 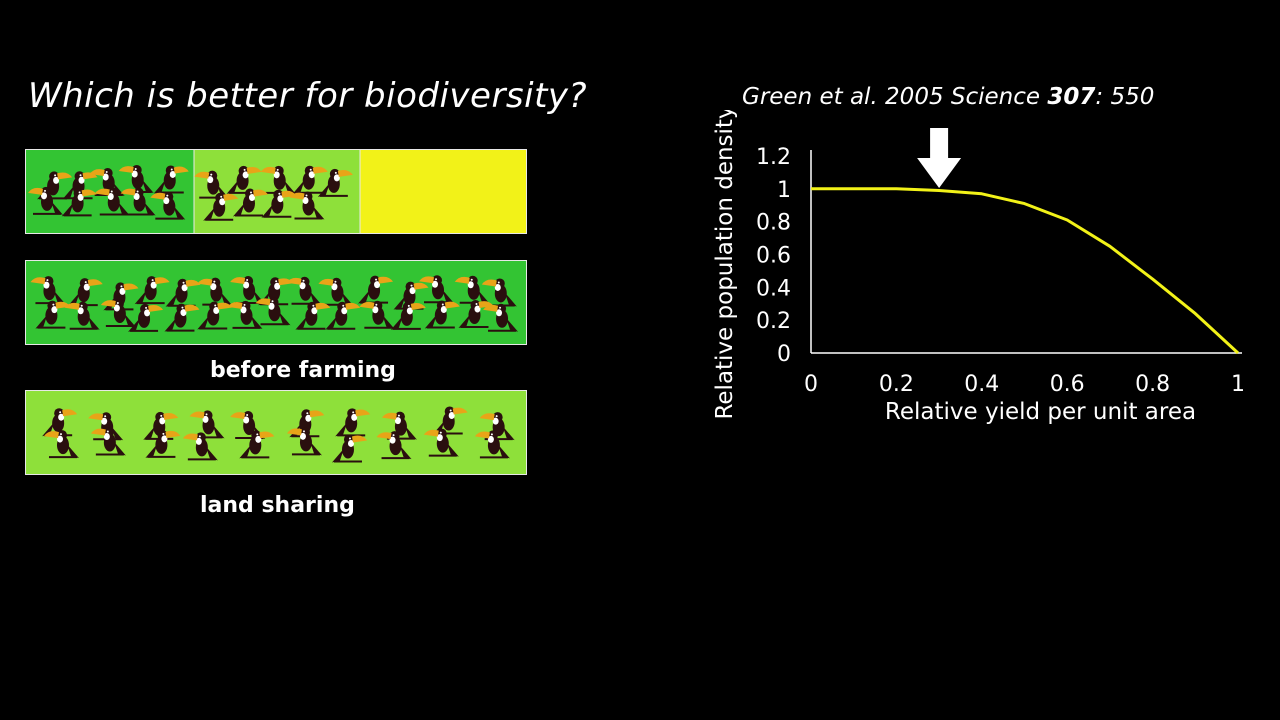 I want to click on x-tick-label: 0, so click(x=811, y=384).